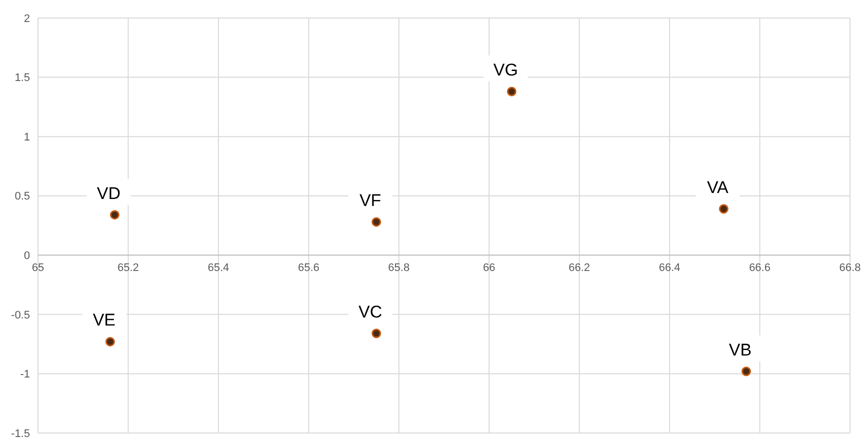 This screenshot has height=444, width=866. Describe the element at coordinates (128, 268) in the screenshot. I see `x-tick-label: 65.2` at that location.